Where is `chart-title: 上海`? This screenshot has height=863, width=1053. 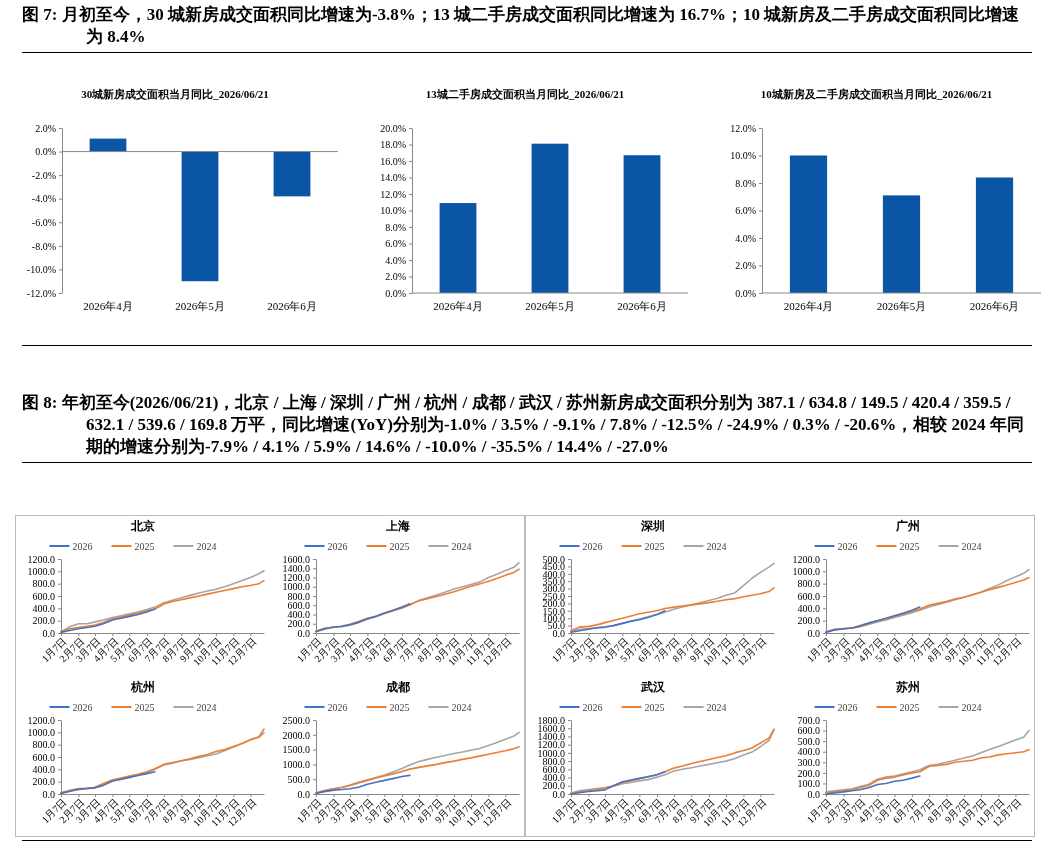 chart-title: 上海 is located at coordinates (397, 526).